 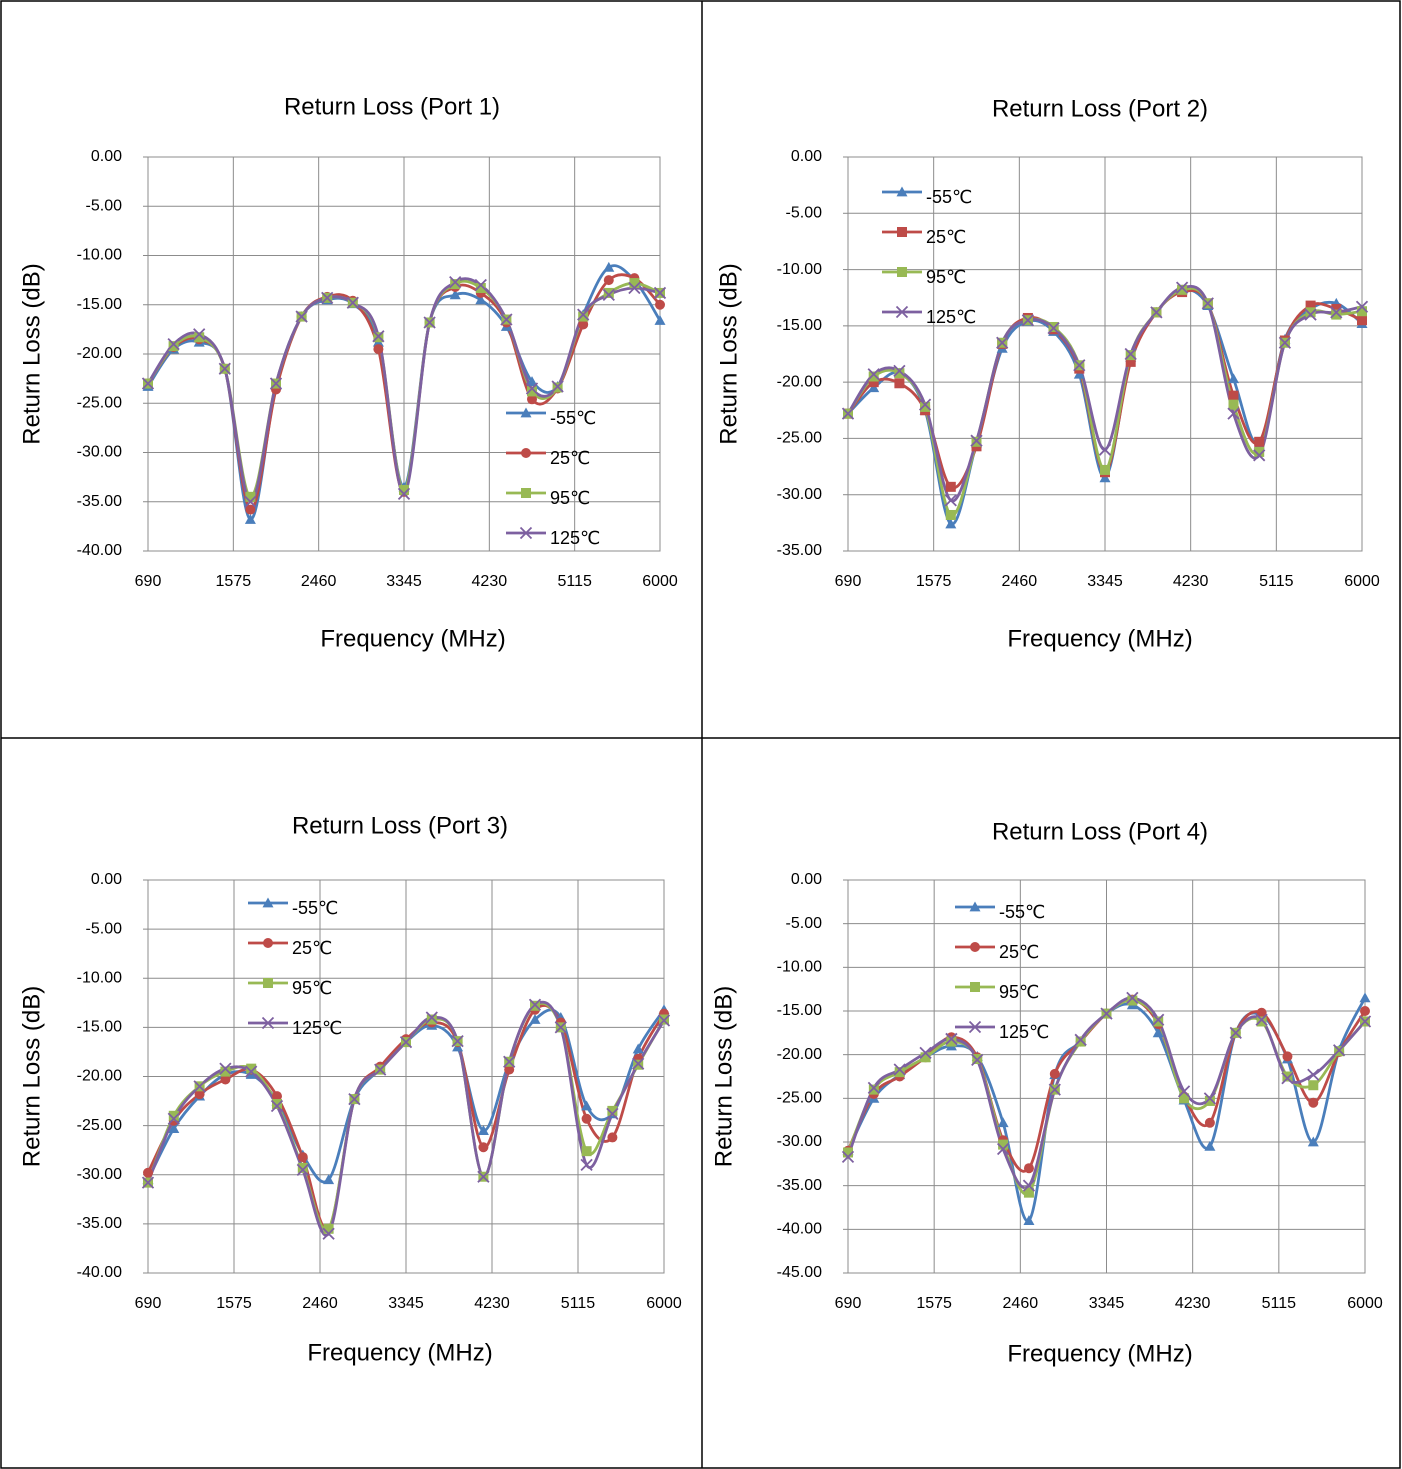 I want to click on legend-label: -55℃, so click(x=1022, y=912).